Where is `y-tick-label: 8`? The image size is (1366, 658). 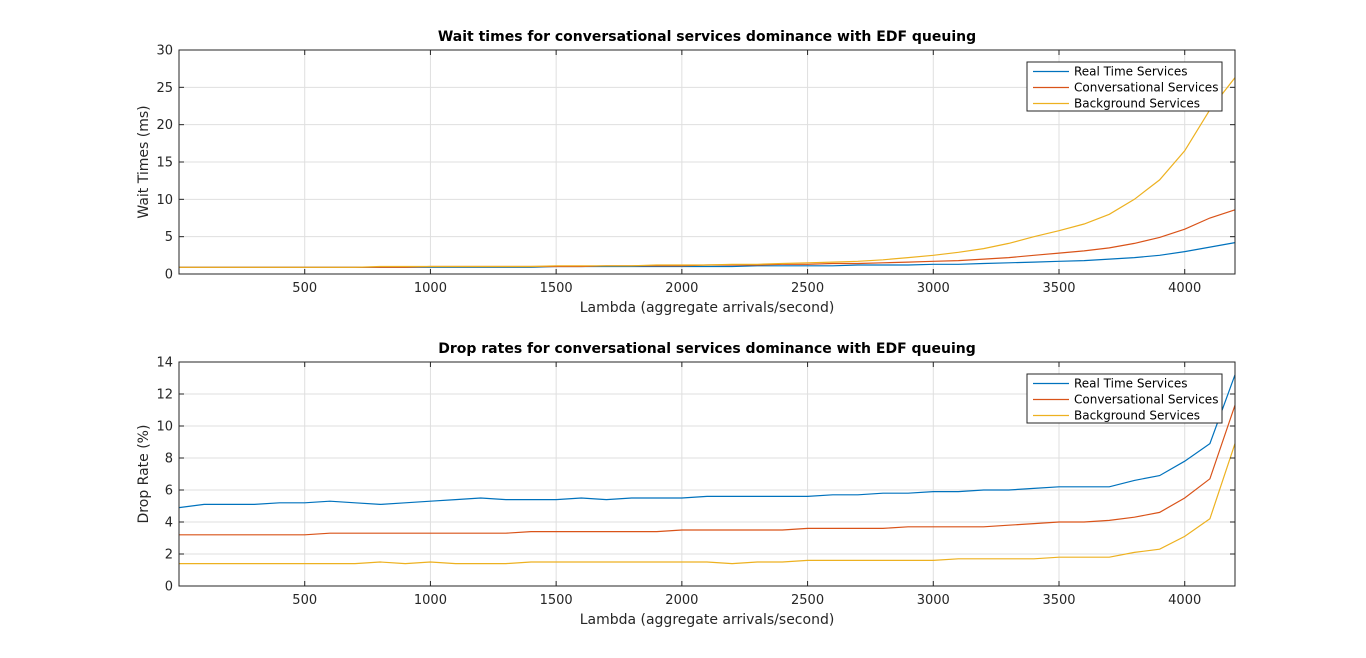
y-tick-label: 8 is located at coordinates (169, 459).